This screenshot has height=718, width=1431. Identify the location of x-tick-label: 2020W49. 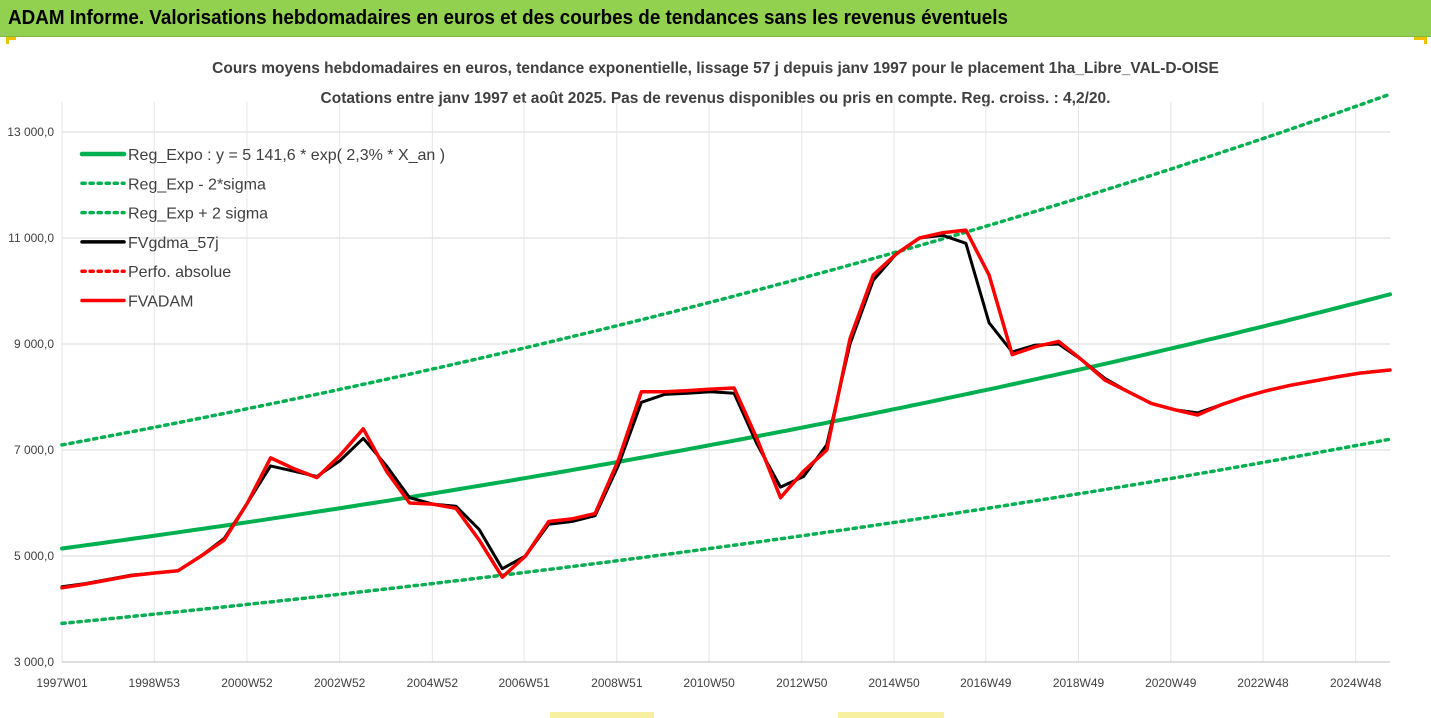
(1171, 683).